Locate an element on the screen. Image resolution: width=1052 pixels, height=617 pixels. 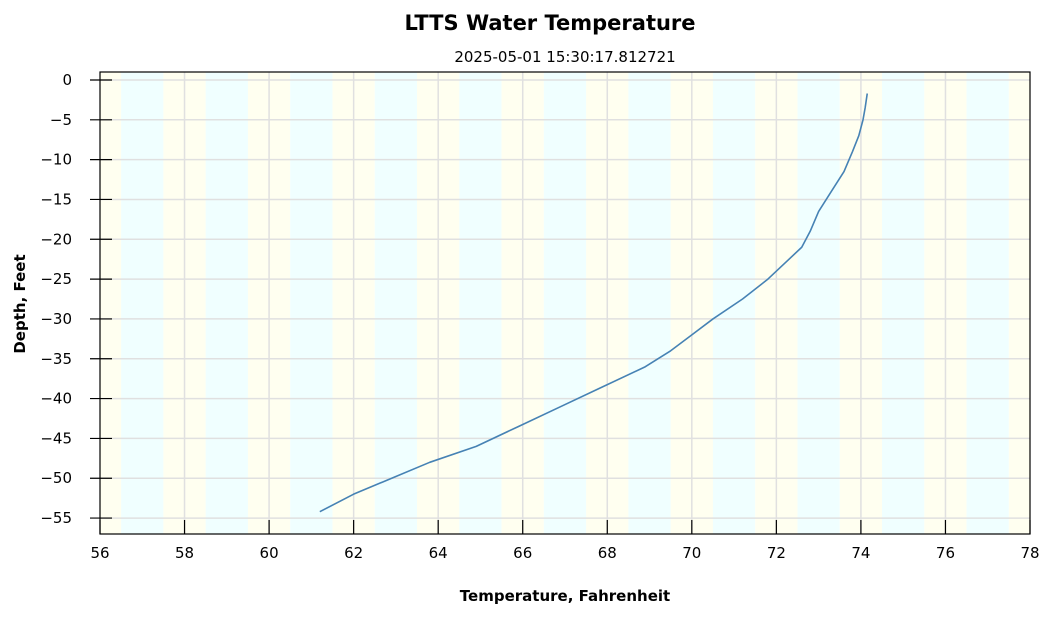
y-tick-label: −45 is located at coordinates (56, 438).